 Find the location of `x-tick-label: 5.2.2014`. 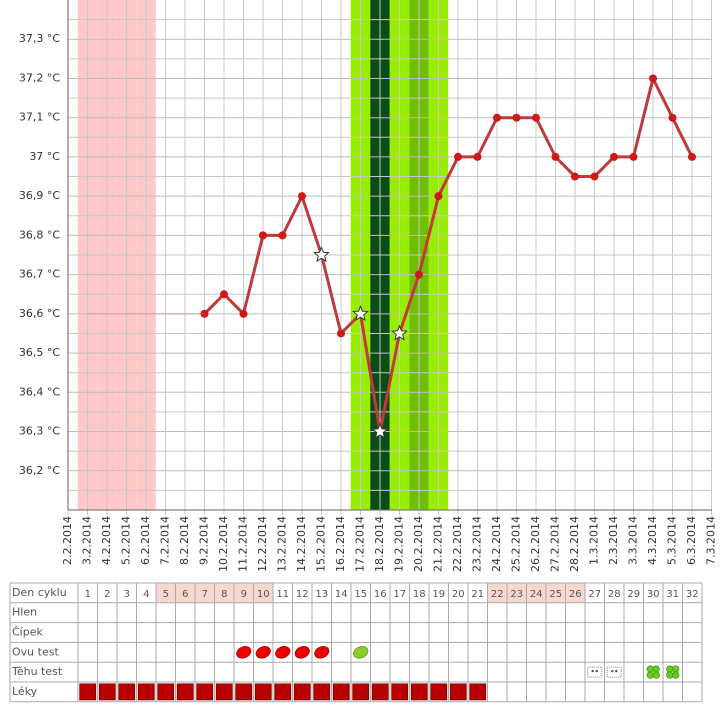

x-tick-label: 5.2.2014 is located at coordinates (126, 540).